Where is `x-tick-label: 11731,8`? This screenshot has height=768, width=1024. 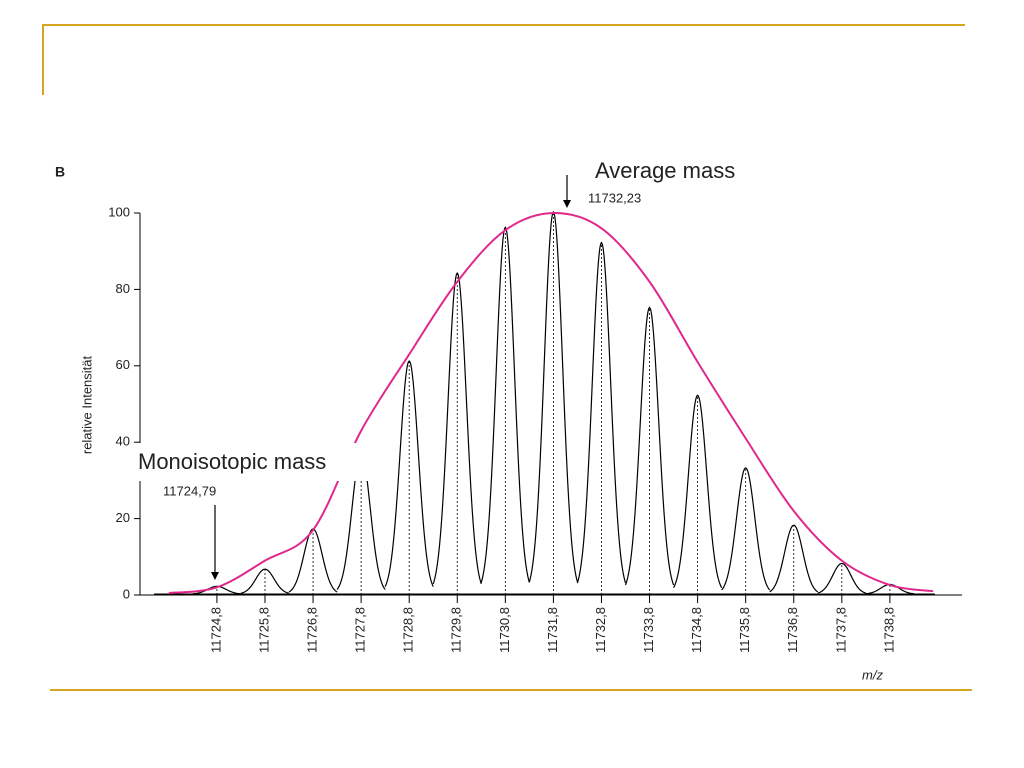
x-tick-label: 11731,8 is located at coordinates (552, 630).